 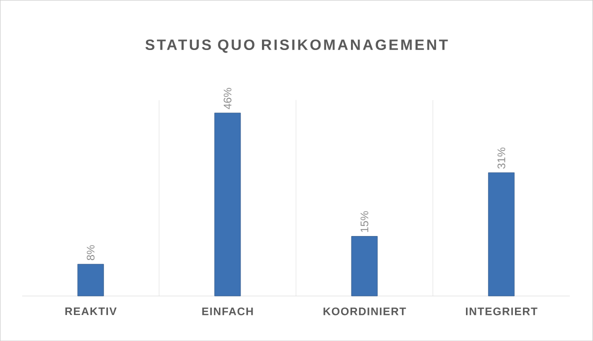 What do you see at coordinates (91, 311) in the screenshot?
I see `x-tick-label: REAKTIV` at bounding box center [91, 311].